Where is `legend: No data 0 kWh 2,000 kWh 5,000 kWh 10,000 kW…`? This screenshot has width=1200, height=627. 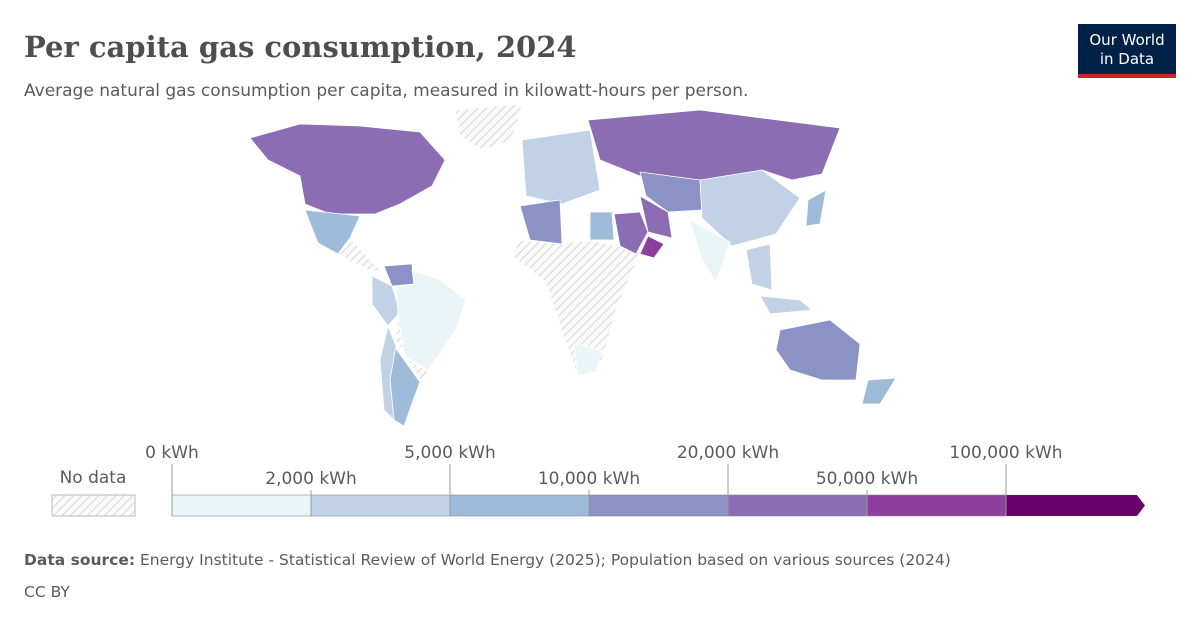
legend: No data 0 kWh 2,000 kWh 5,000 kWh 10,000 kW… is located at coordinates (598, 480).